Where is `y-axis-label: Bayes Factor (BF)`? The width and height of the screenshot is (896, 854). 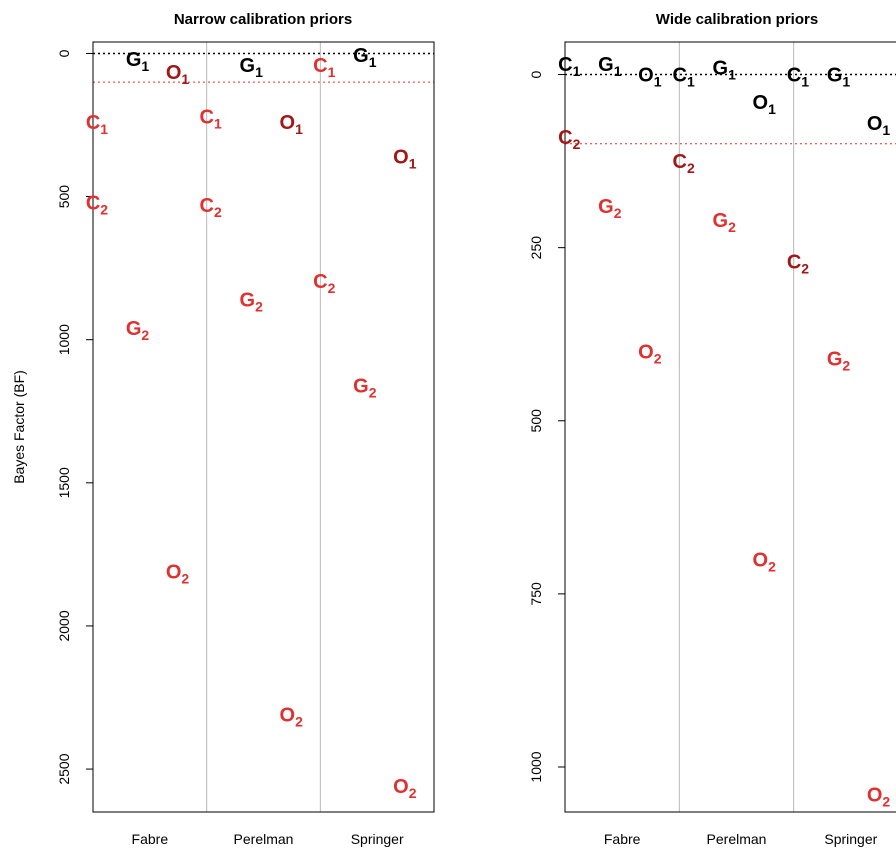 y-axis-label: Bayes Factor (BF) is located at coordinates (19, 427).